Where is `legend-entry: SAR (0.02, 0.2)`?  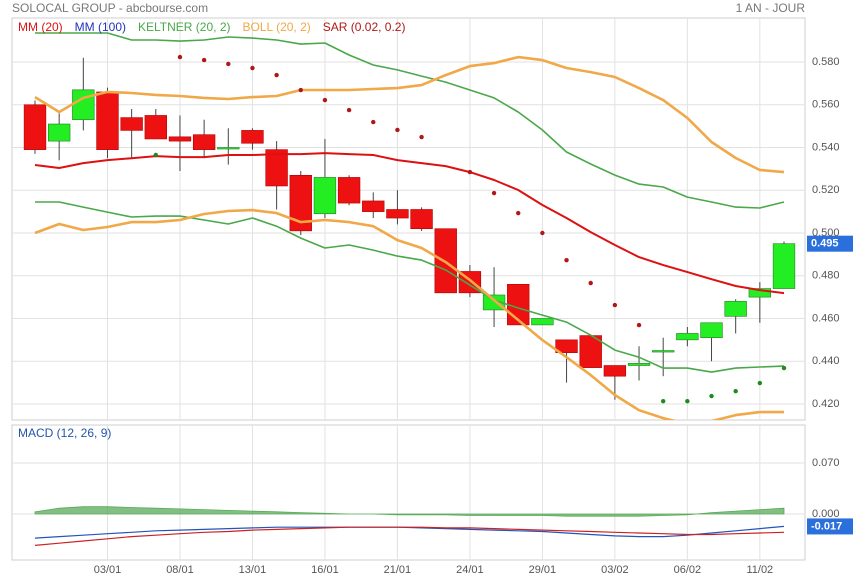 legend-entry: SAR (0.02, 0.2) is located at coordinates (364, 27).